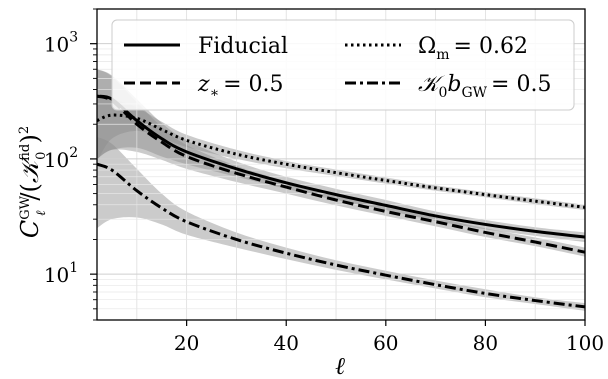 The image size is (608, 379). I want to click on legend-label-fiducial: Fiducial, so click(243, 46).